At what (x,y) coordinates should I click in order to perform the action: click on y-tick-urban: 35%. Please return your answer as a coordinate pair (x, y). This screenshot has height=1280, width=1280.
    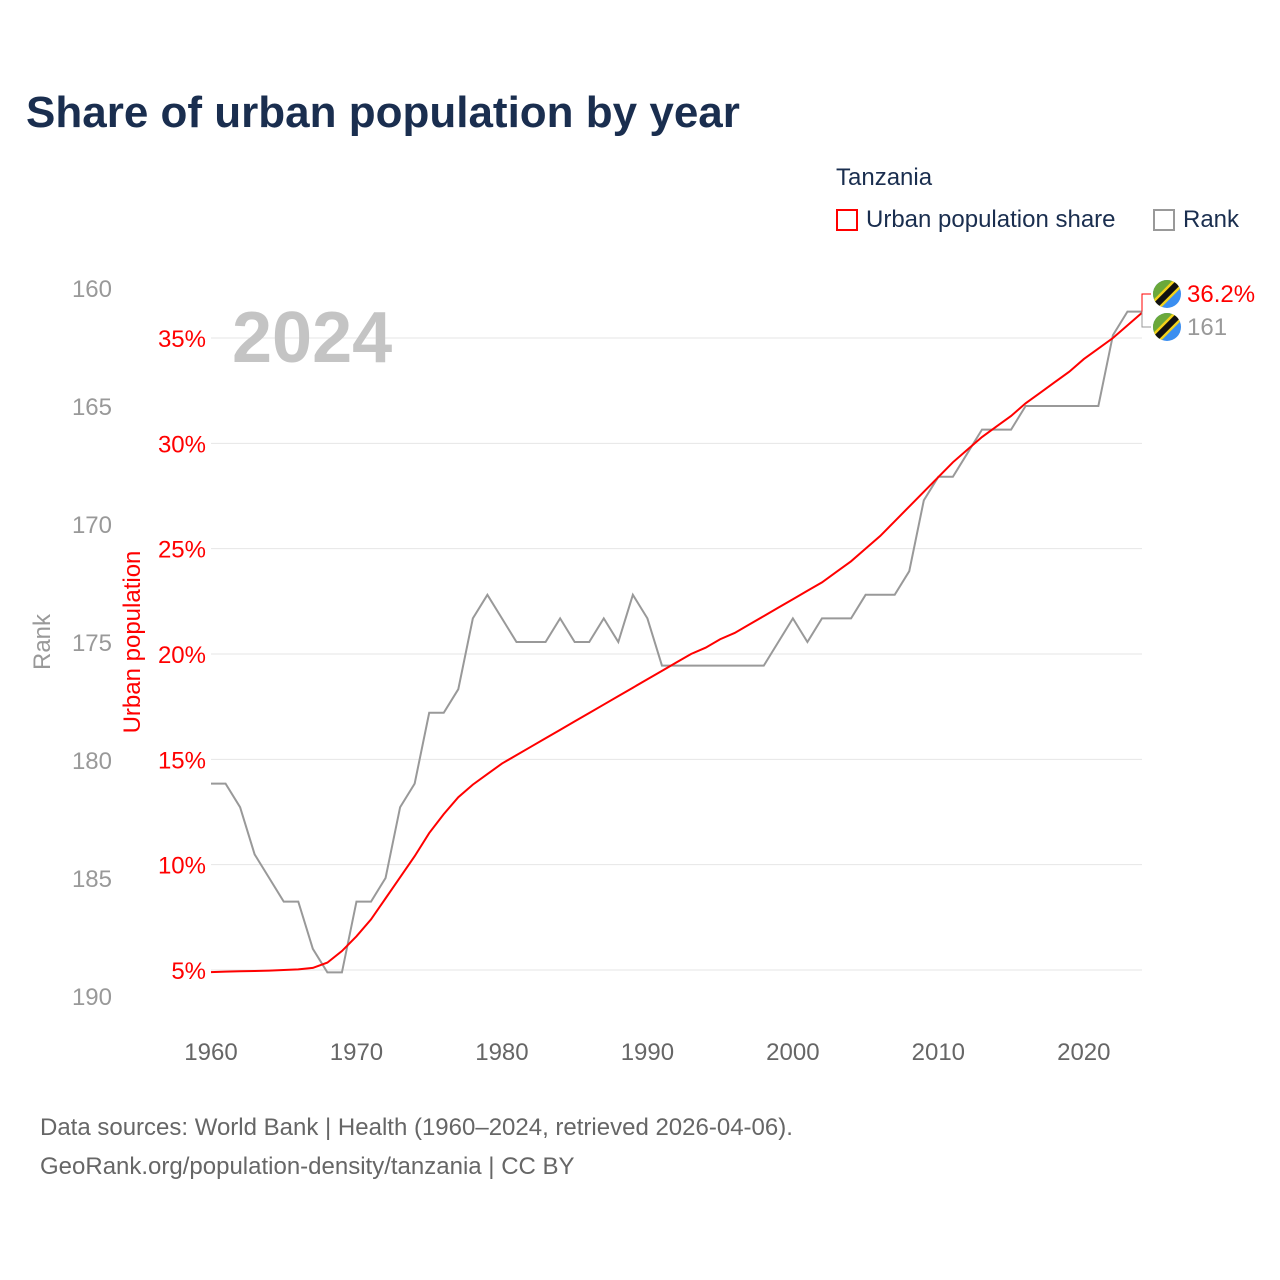
    Looking at the image, I should click on (182, 339).